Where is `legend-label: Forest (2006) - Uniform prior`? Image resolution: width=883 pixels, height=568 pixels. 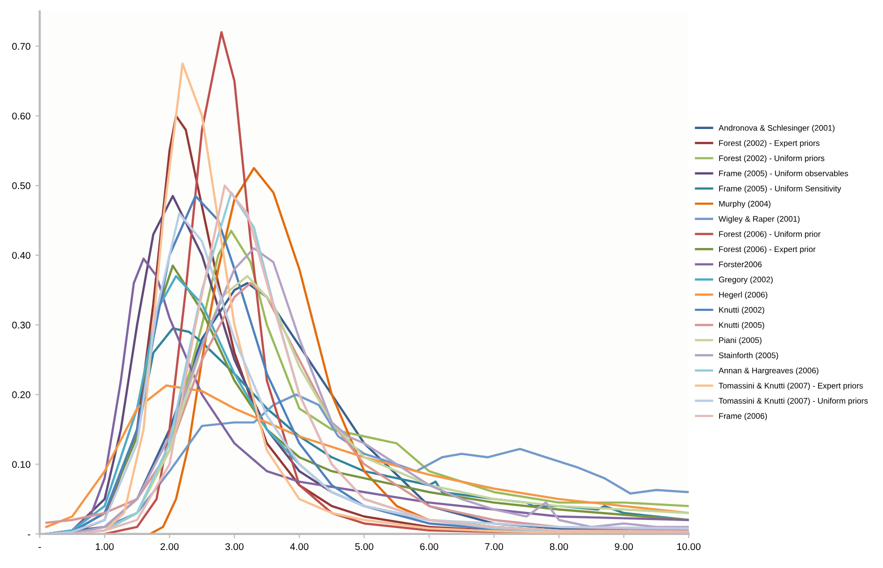 legend-label: Forest (2006) - Uniform prior is located at coordinates (769, 234).